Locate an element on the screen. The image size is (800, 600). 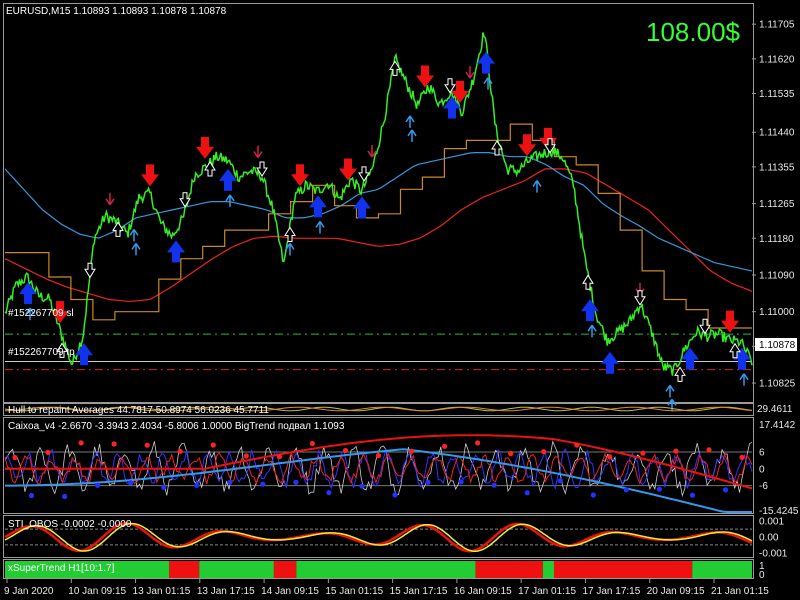
bigtrend-red is located at coordinates (379, 462).